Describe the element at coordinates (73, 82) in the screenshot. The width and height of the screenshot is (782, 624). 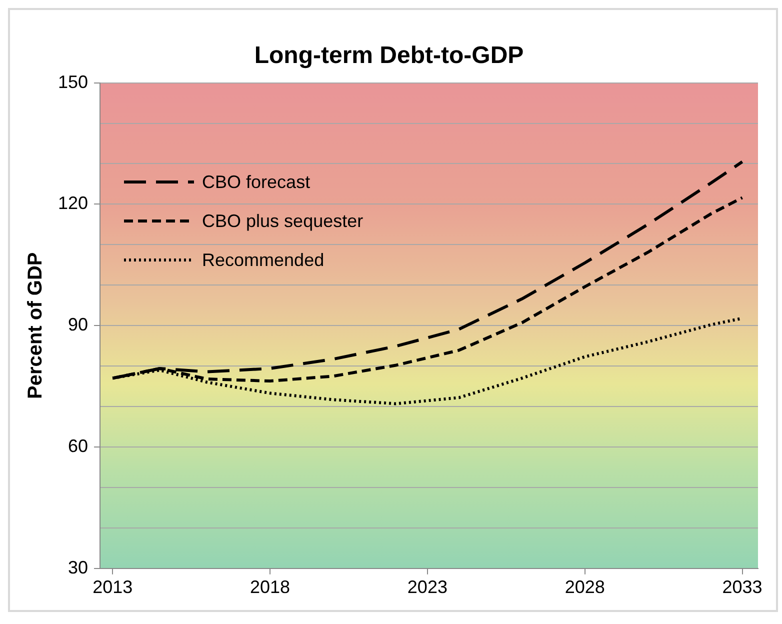
I see `y-tick-label: 150` at that location.